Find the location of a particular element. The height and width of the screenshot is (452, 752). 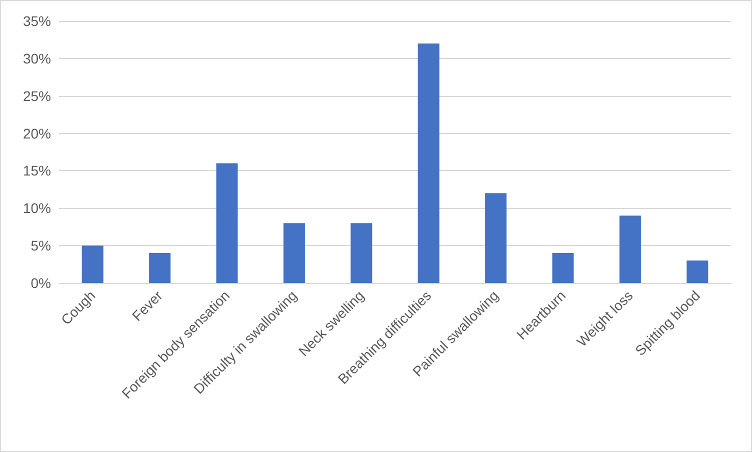

y-tick-label: 10% is located at coordinates (36, 208).